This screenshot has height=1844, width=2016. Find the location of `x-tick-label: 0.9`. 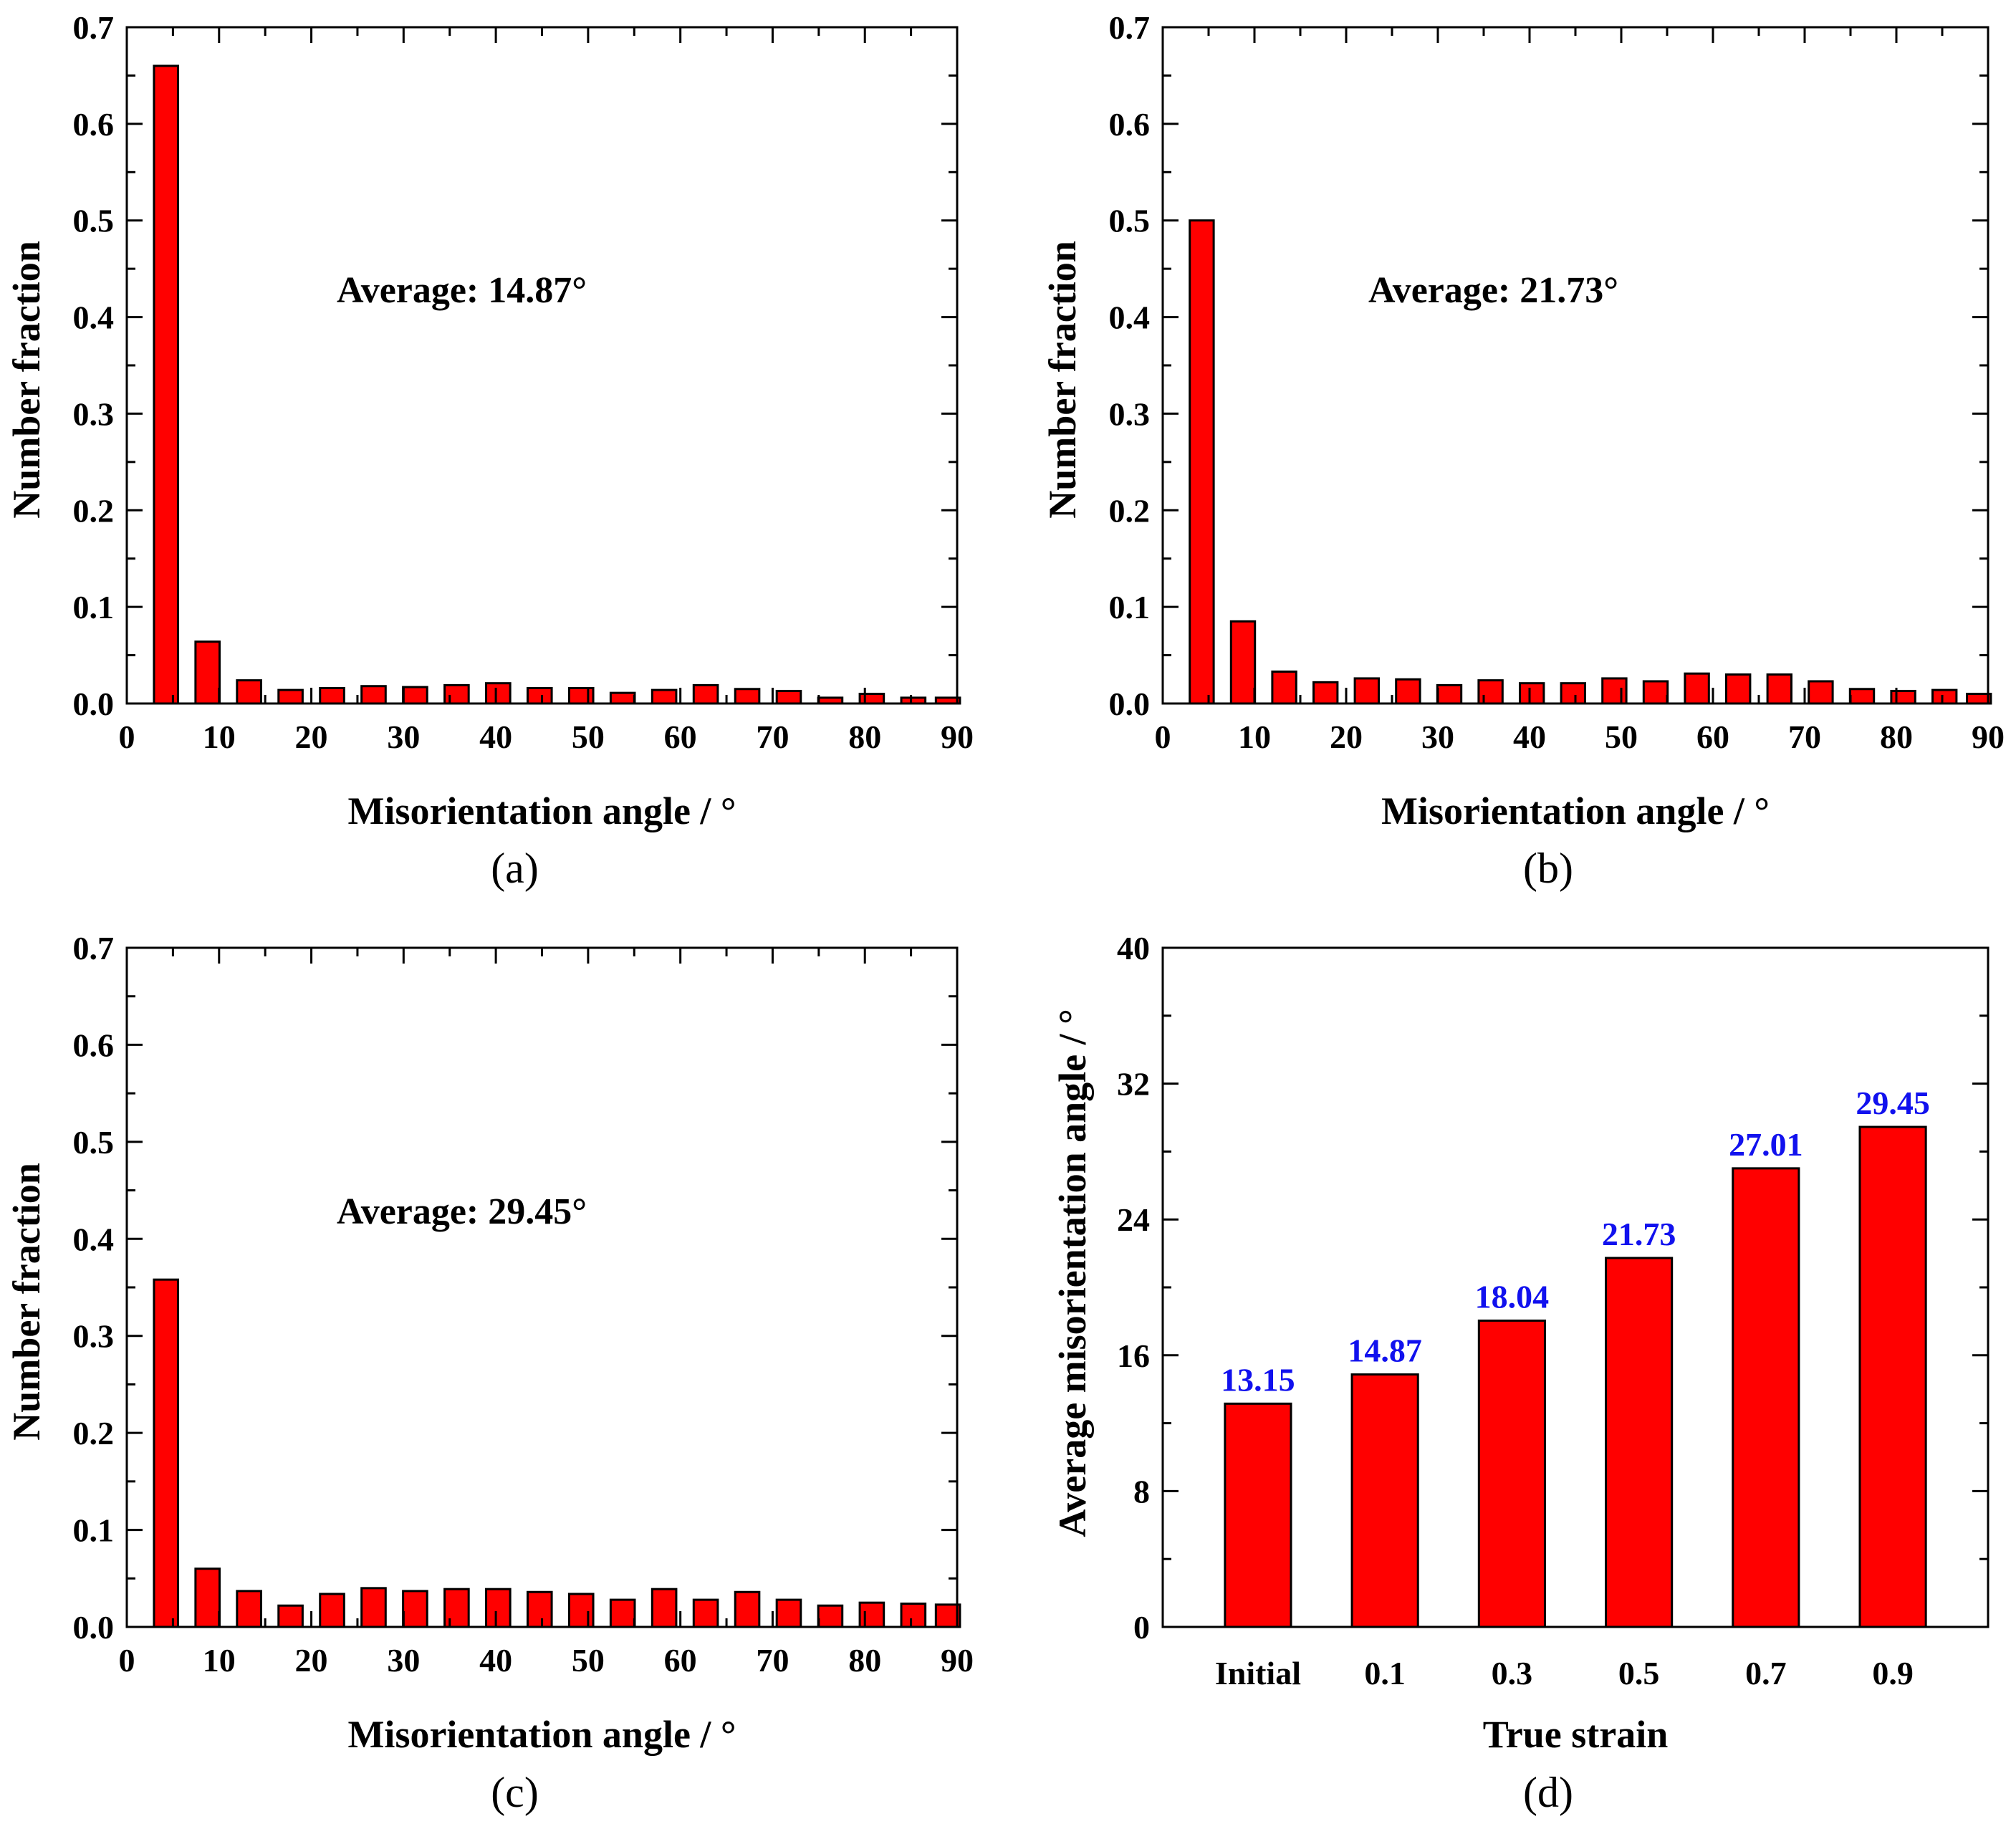

x-tick-label: 0.9 is located at coordinates (1893, 1673).